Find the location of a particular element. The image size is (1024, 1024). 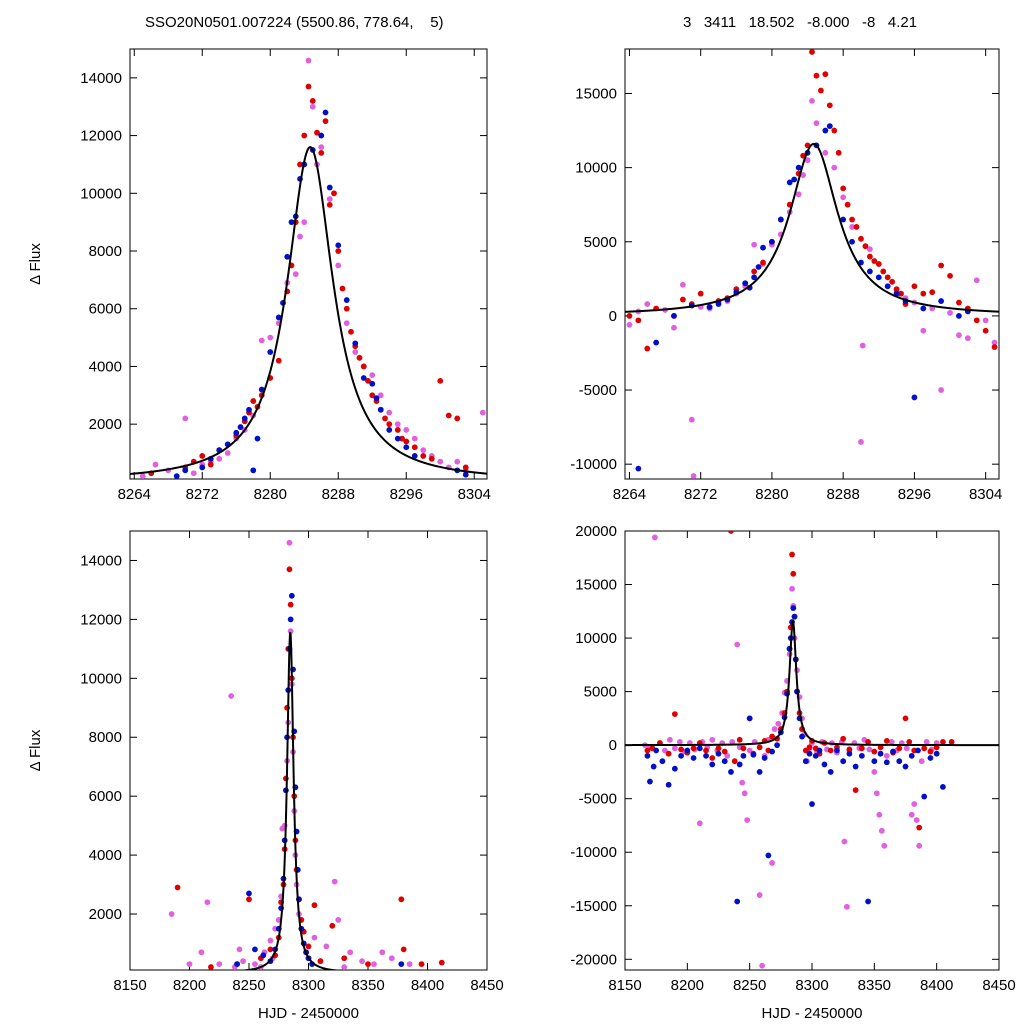

y-tick-label: -10000 is located at coordinates (593, 464).